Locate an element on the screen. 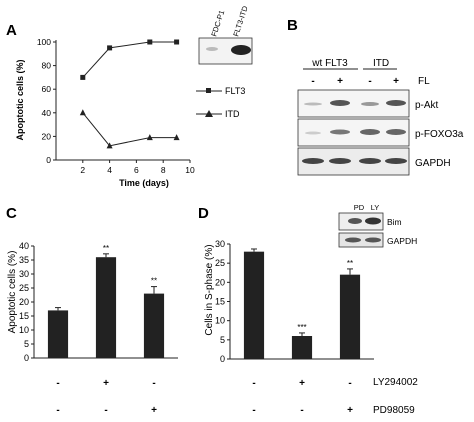  panel-c-ytick-label: 10 is located at coordinates (24, 330).